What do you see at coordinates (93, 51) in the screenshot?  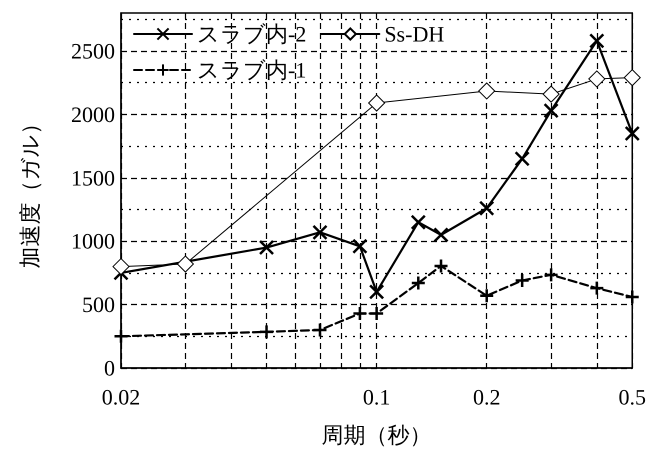 I see `y-tick-label: 2500` at bounding box center [93, 51].